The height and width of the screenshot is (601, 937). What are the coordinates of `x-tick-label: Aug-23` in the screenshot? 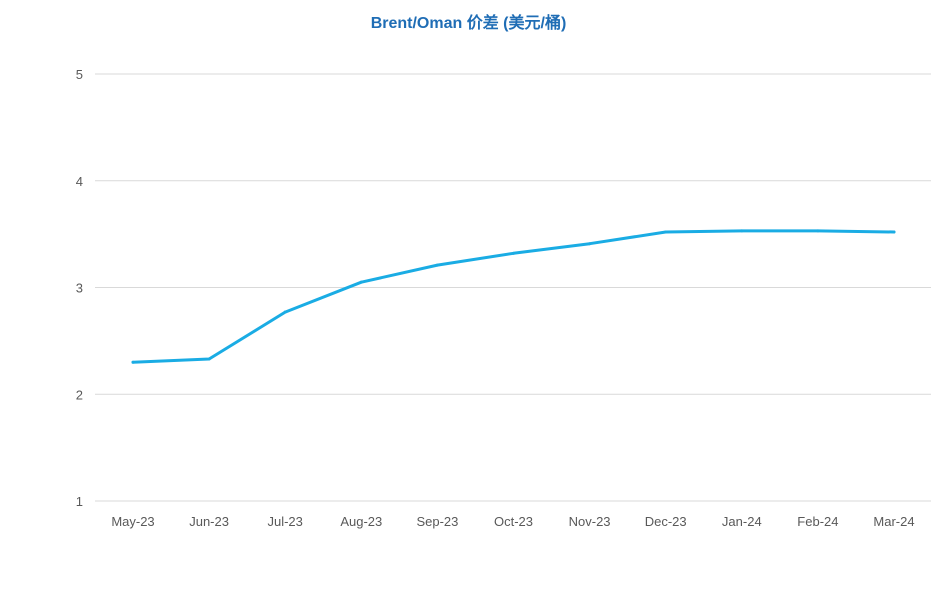 It's located at (361, 521).